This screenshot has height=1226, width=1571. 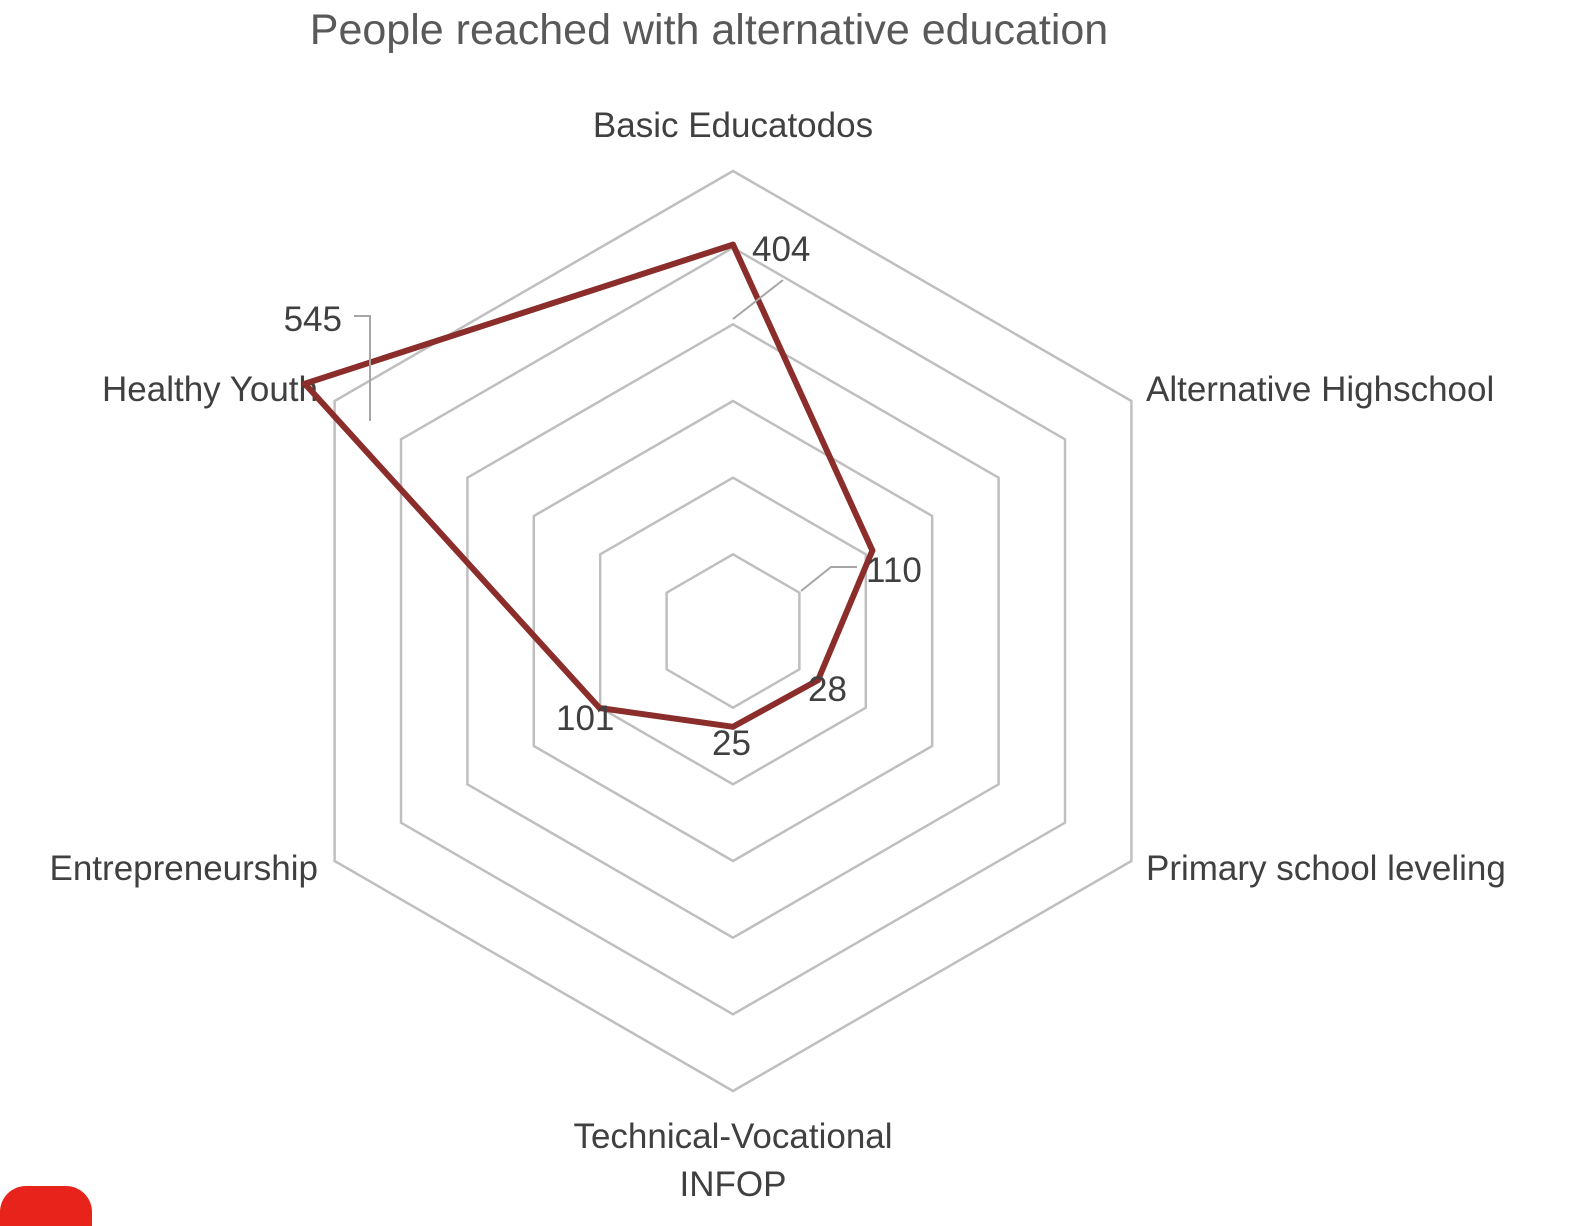 What do you see at coordinates (585, 718) in the screenshot?
I see `data-label-4: 101` at bounding box center [585, 718].